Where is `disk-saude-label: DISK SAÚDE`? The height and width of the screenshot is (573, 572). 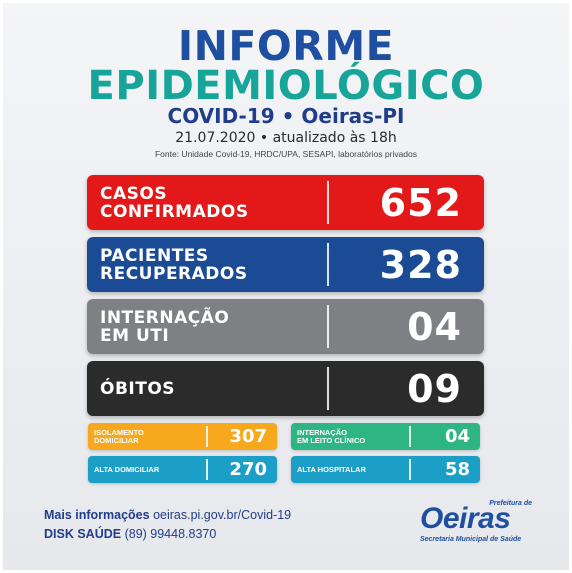 disk-saude-label: DISK SAÚDE is located at coordinates (83, 534).